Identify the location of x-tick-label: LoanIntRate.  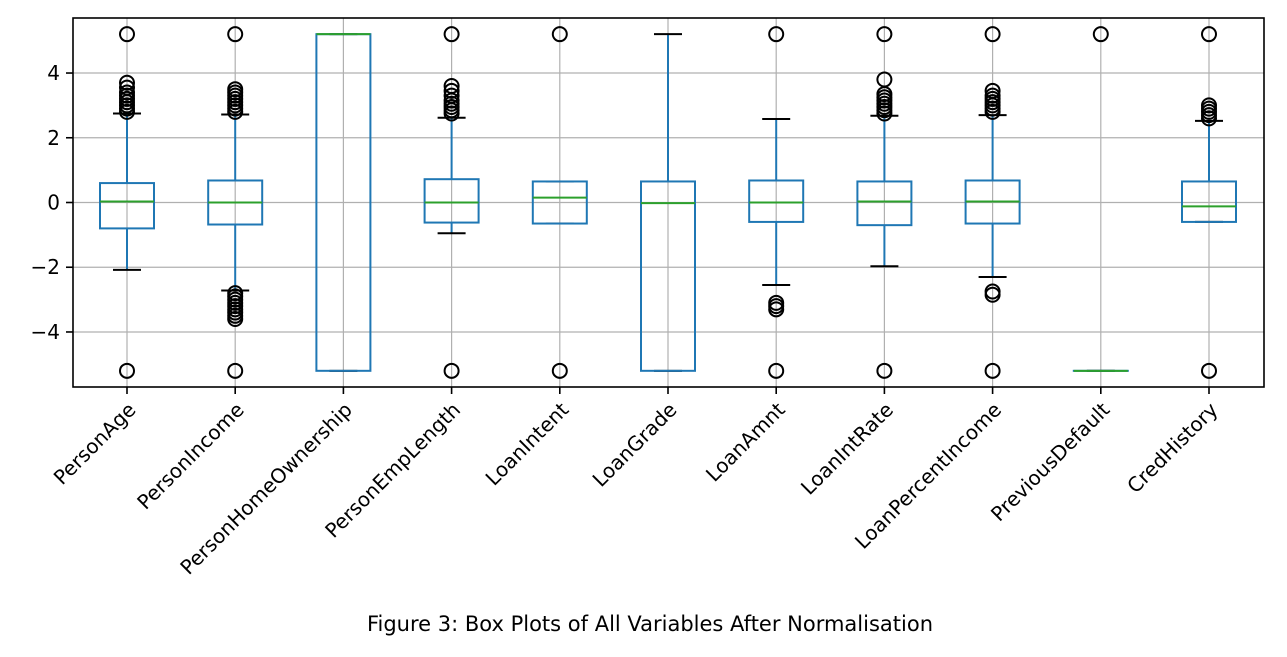
(847, 449).